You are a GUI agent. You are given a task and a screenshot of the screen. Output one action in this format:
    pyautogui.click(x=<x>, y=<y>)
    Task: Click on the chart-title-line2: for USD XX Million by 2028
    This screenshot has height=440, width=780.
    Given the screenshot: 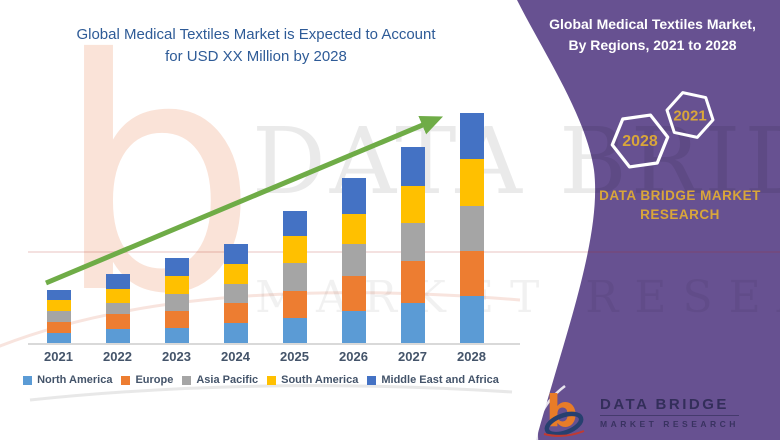 What is the action you would take?
    pyautogui.click(x=256, y=56)
    